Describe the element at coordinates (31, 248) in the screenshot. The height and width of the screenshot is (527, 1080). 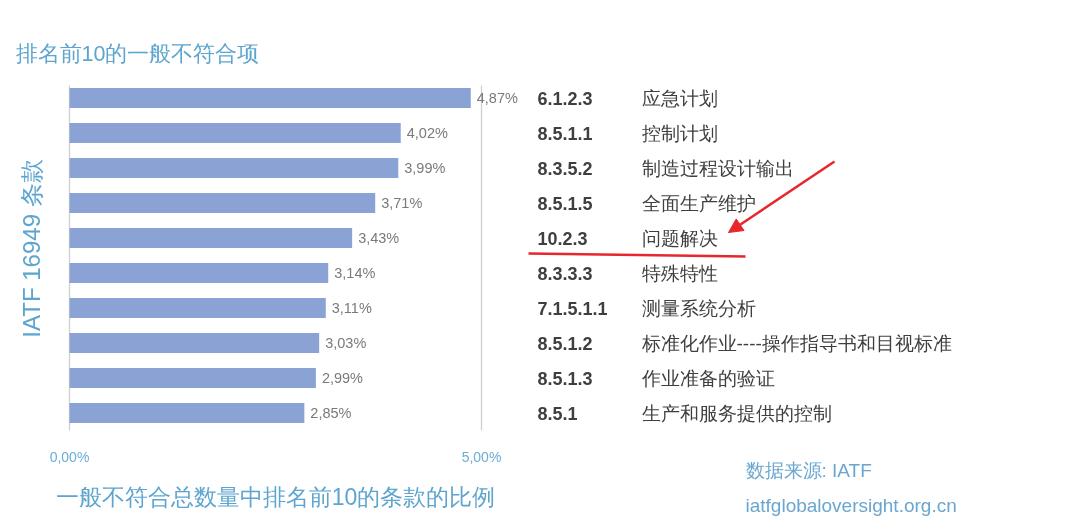
I see `y-axis-title: IATF 16949 条款` at that location.